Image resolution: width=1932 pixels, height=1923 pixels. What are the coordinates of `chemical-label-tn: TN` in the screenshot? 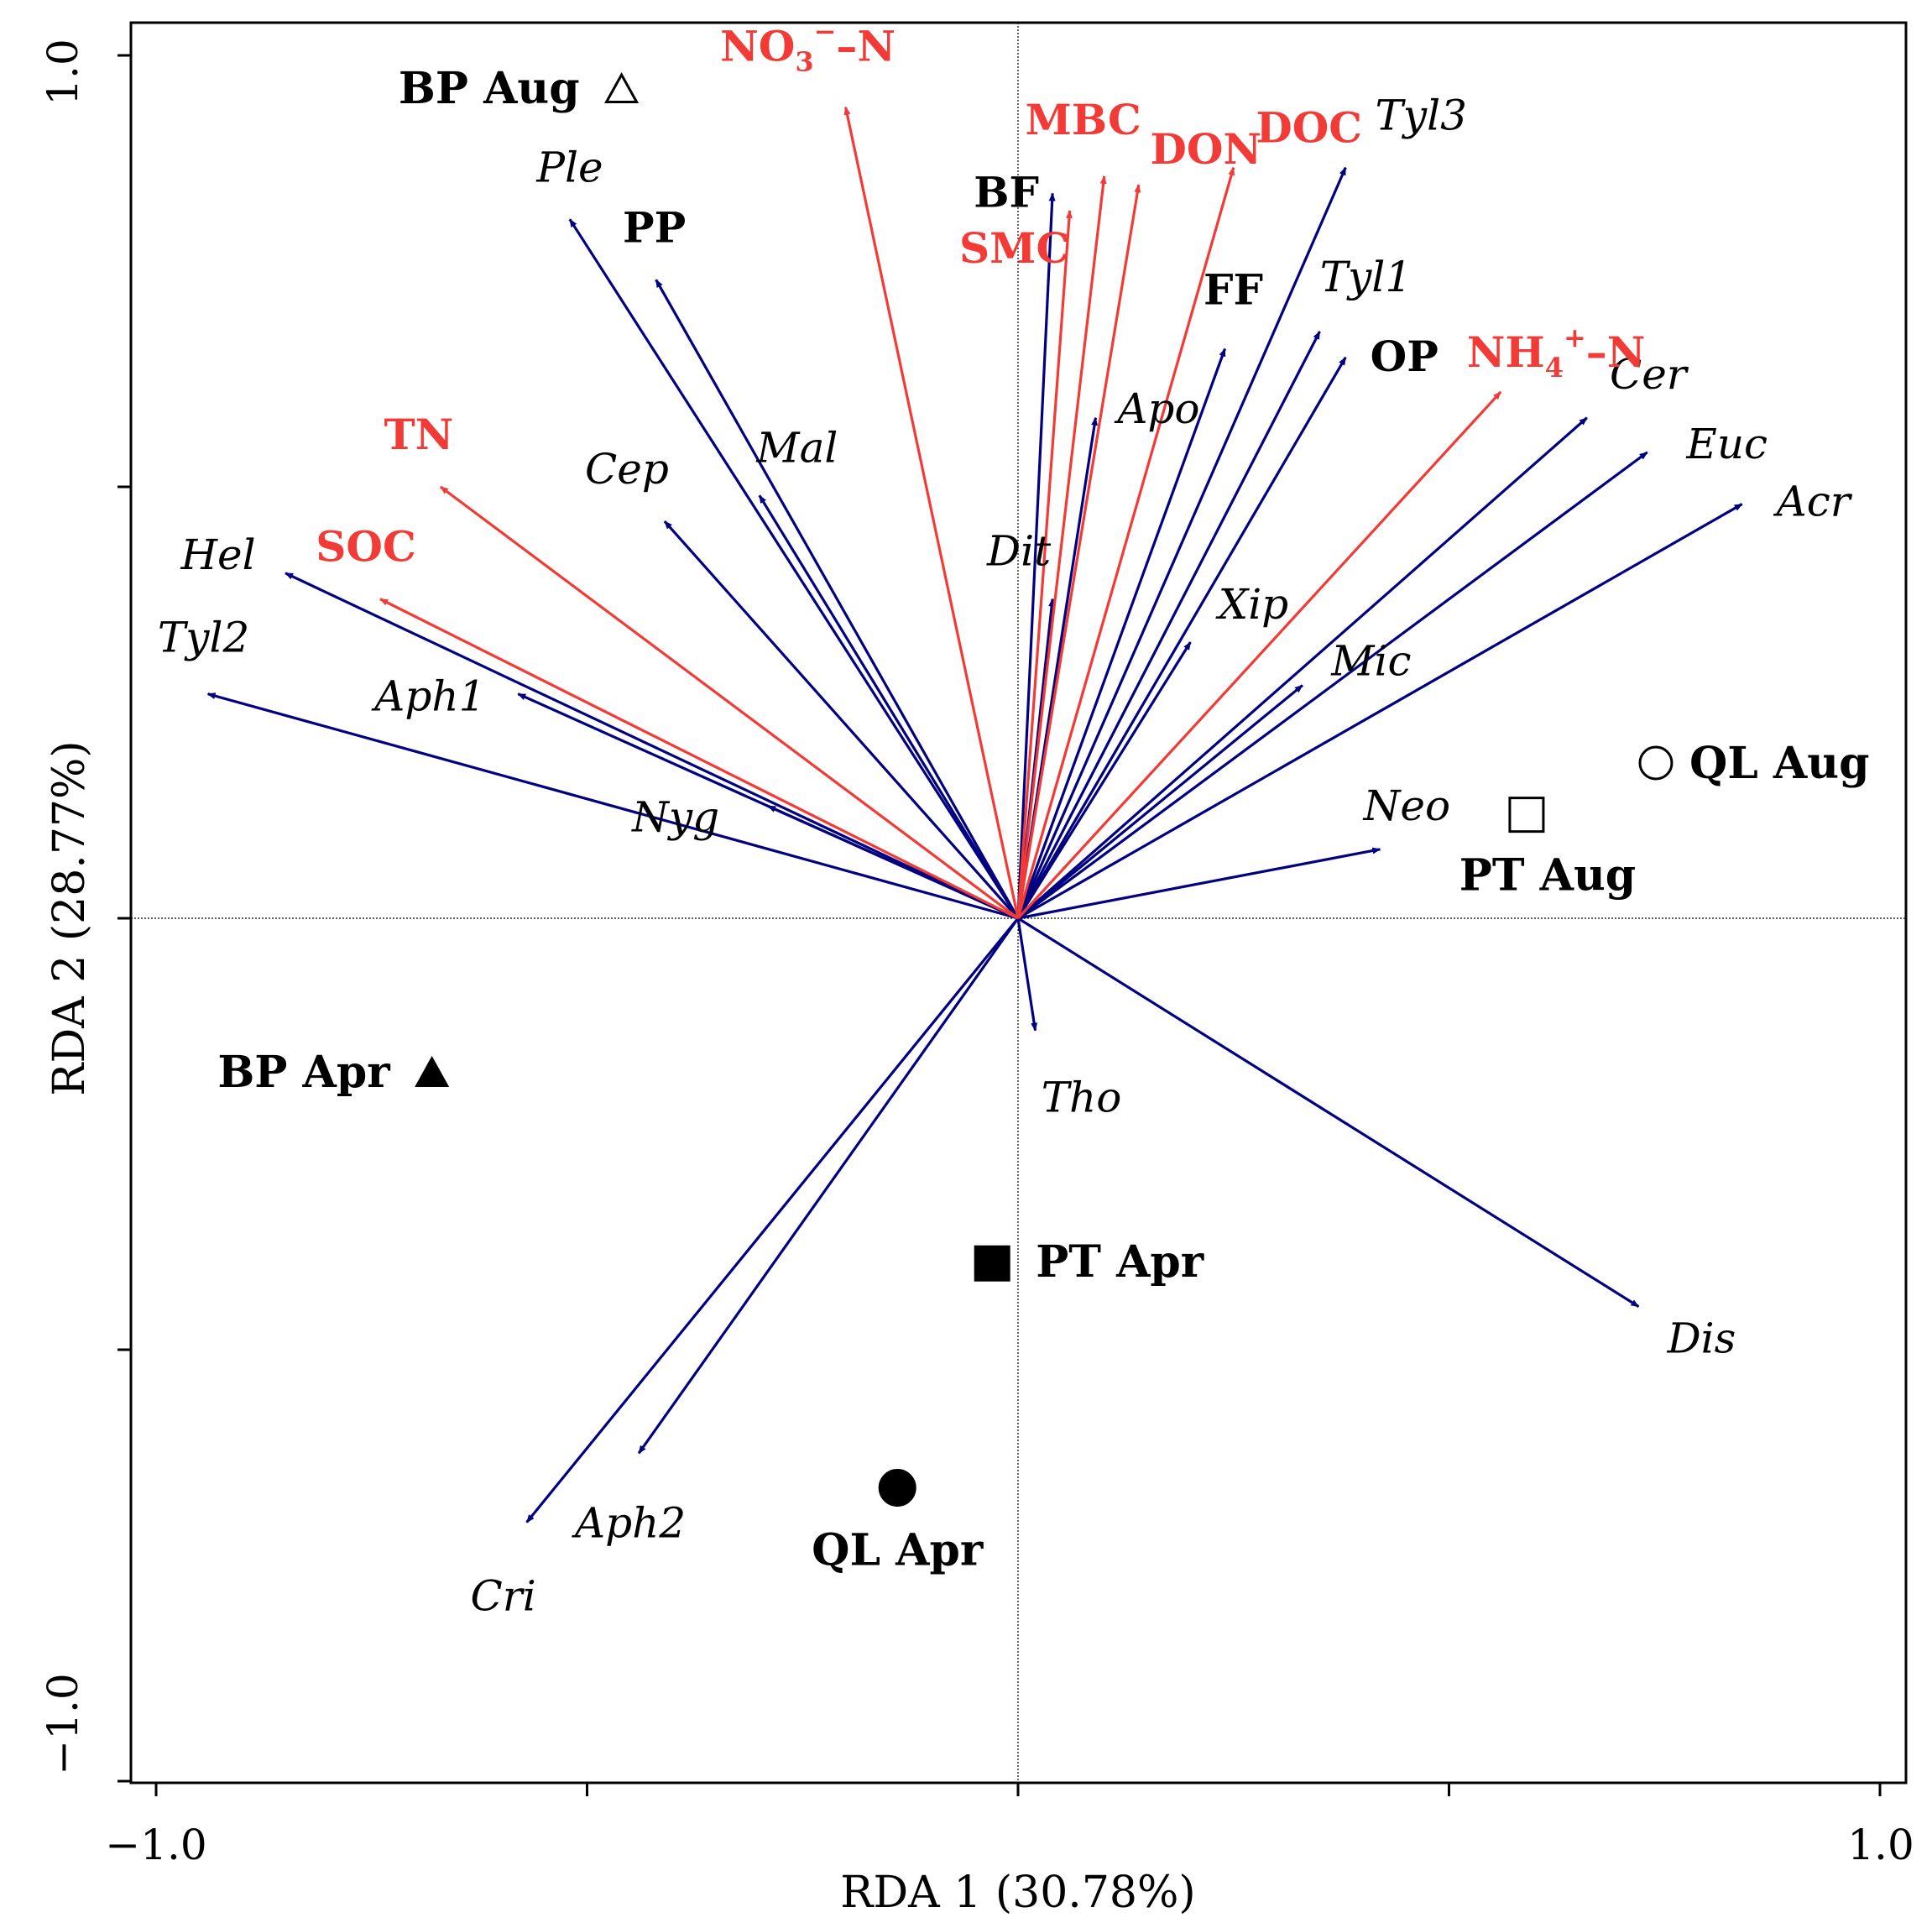 It's located at (418, 434).